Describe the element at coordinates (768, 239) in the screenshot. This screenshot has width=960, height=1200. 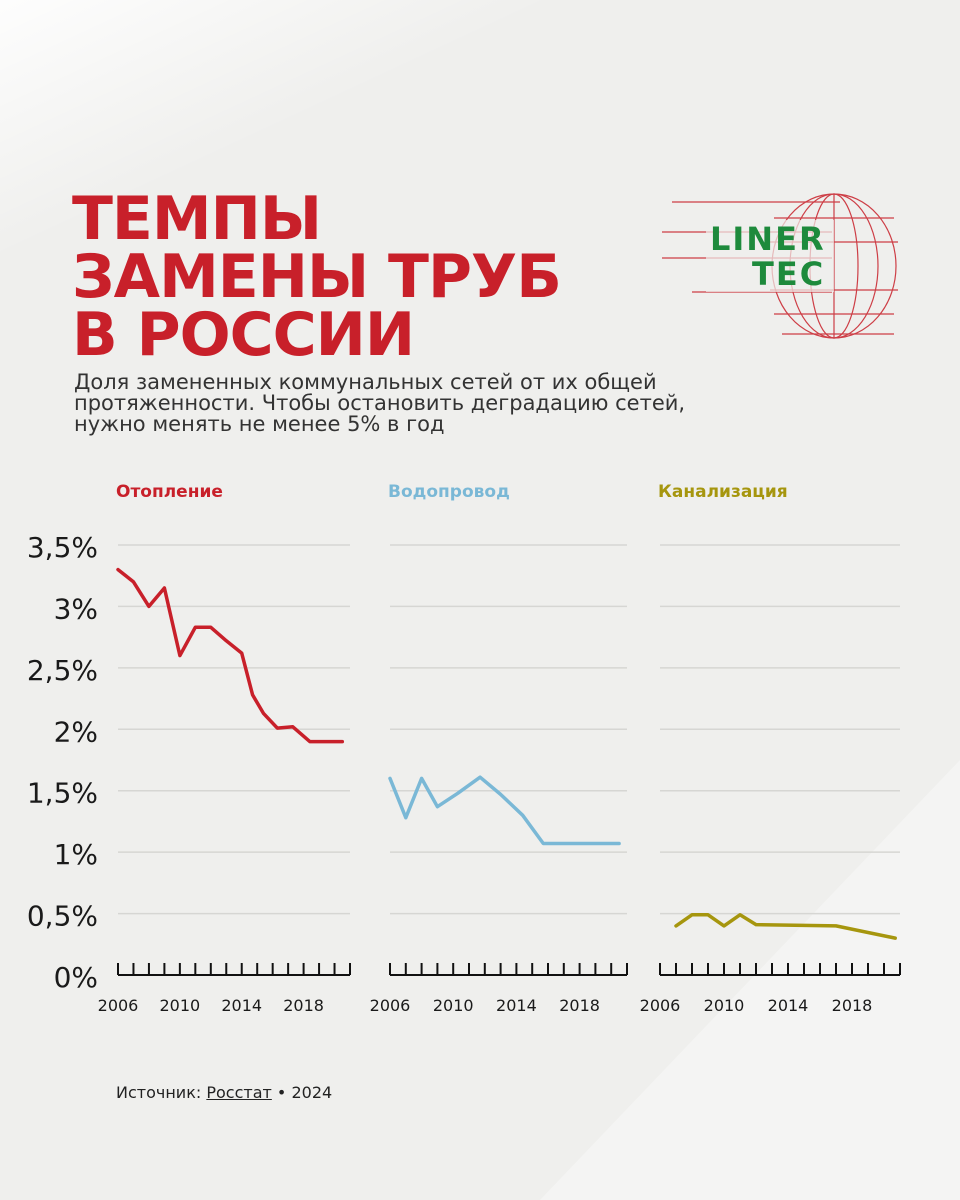
I see `logo-text-line1: LINER` at that location.